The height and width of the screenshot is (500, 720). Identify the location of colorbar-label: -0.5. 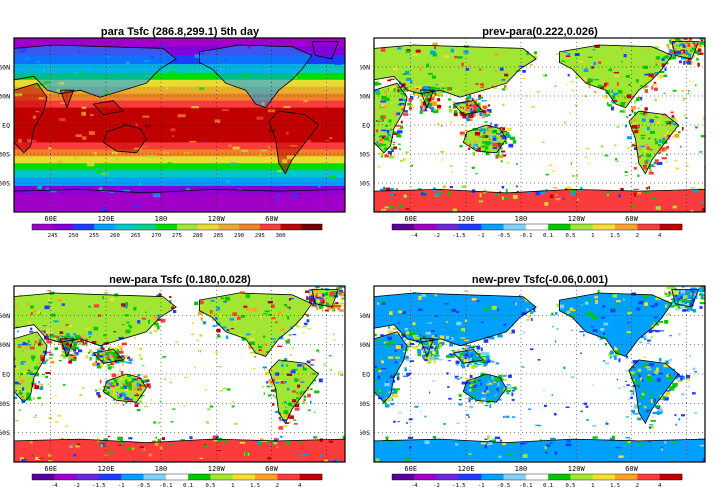
(503, 236).